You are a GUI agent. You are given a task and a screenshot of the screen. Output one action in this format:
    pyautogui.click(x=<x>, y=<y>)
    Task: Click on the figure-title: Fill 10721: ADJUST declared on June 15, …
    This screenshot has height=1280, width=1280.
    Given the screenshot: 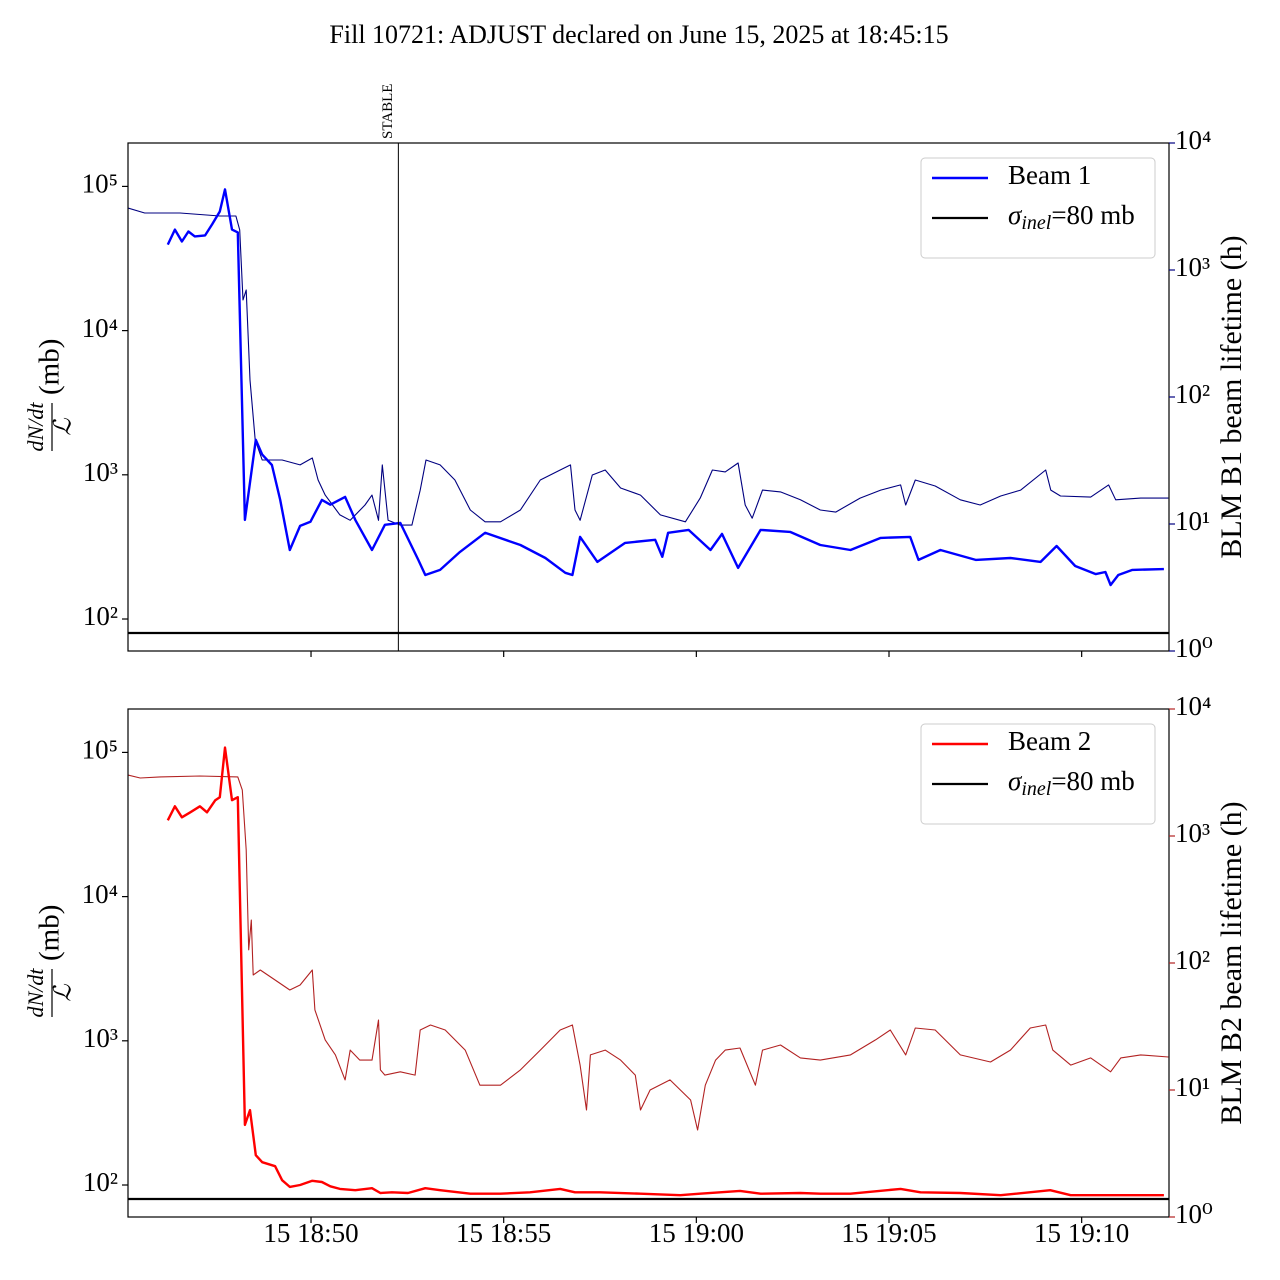 What is the action you would take?
    pyautogui.click(x=638, y=34)
    